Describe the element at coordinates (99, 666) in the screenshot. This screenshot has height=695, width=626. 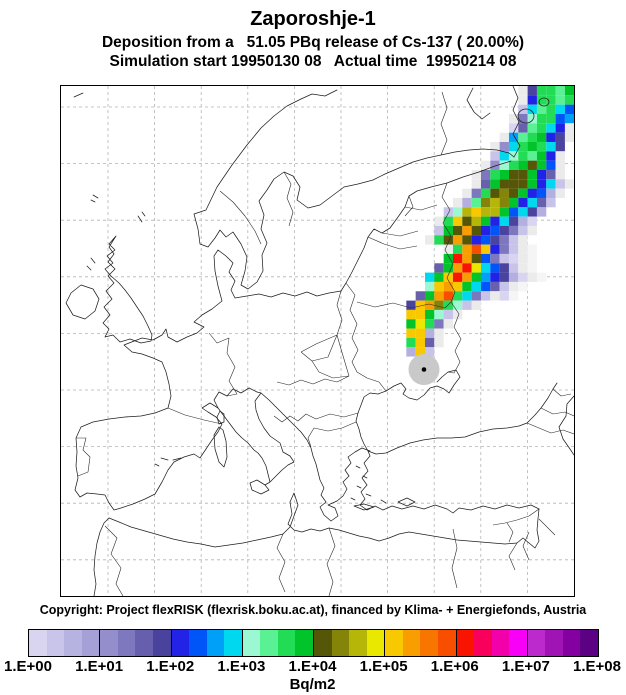
I see `colorbar-tick-label: 1.E+01` at that location.